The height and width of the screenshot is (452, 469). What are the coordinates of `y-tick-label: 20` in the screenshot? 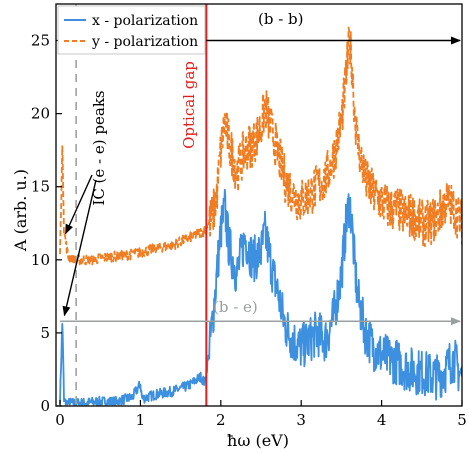 It's located at (40, 114).